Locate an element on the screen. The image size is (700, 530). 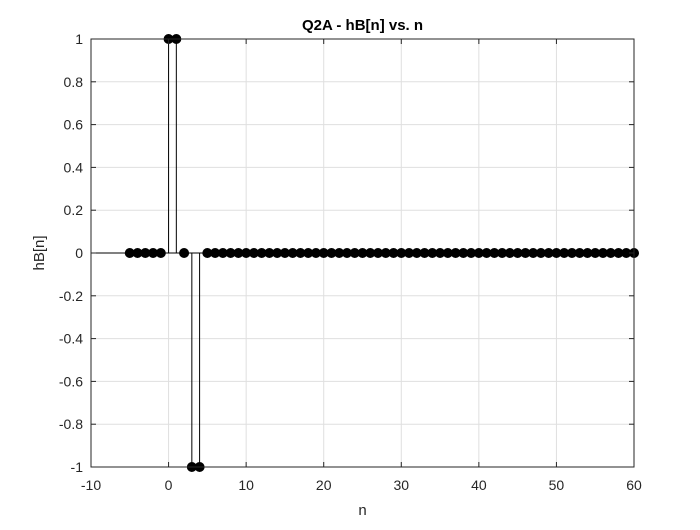
x-axis-label: n is located at coordinates (362, 510).